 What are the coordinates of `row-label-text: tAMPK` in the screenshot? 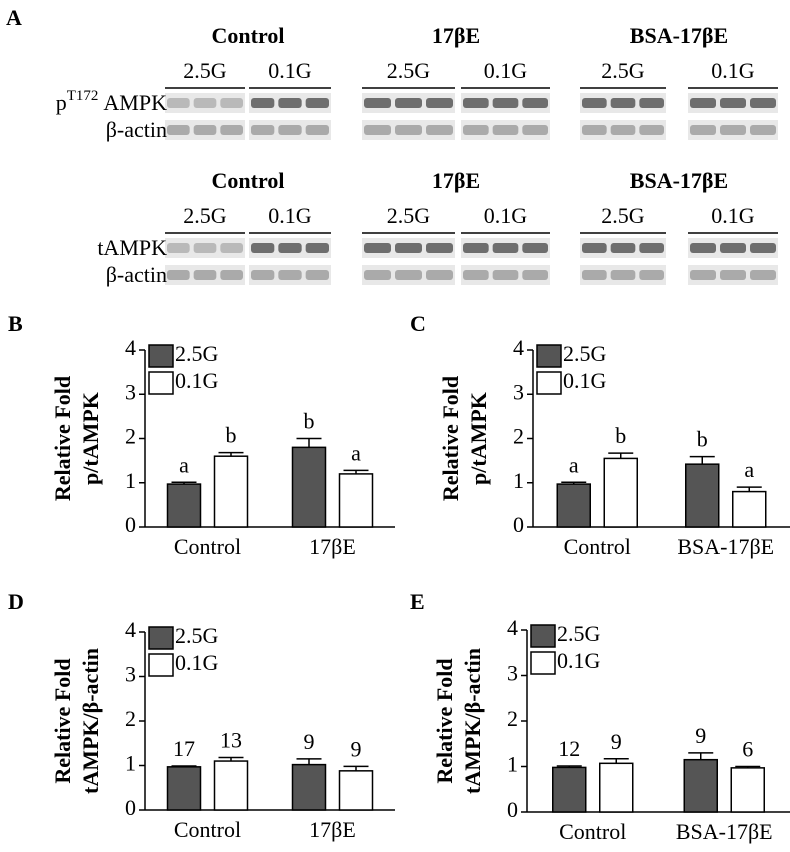 It's located at (132, 247).